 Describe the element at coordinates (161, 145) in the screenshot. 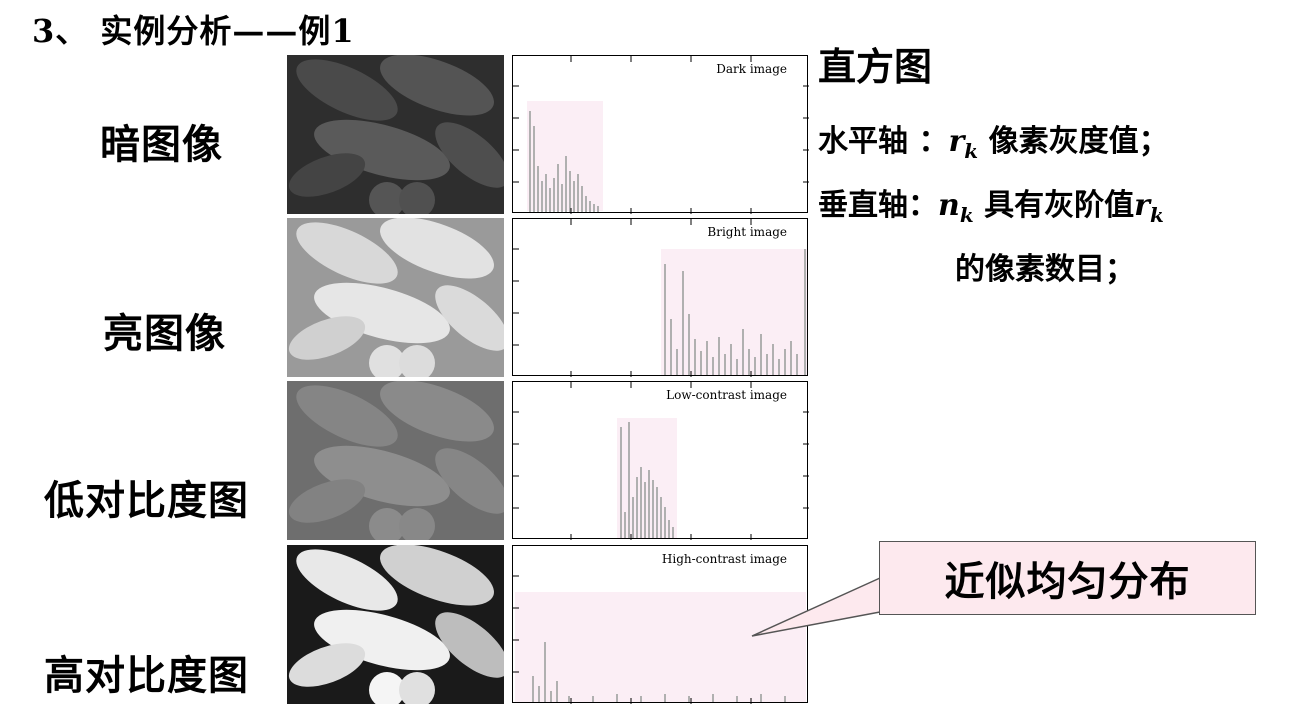

I see `row-label-dark: 暗图像` at that location.